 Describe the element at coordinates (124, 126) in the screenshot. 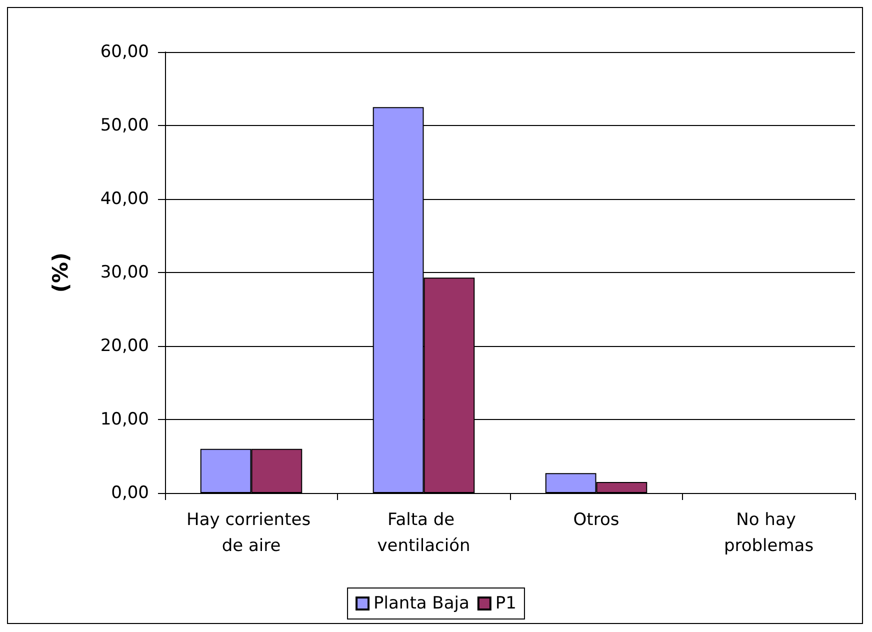

I see `y-tick-label: 50,00` at that location.